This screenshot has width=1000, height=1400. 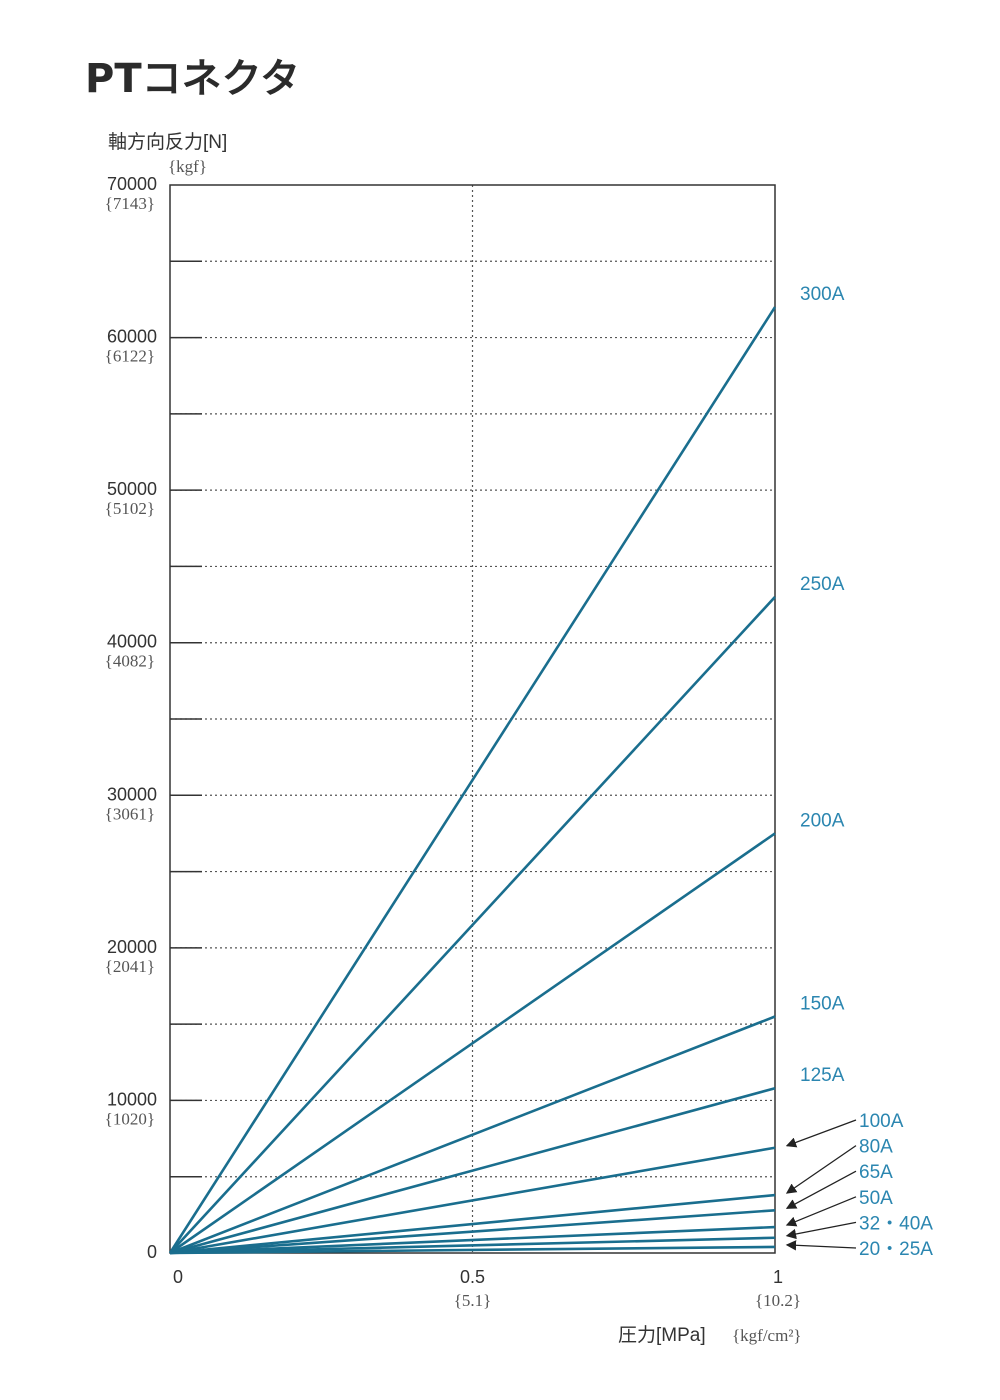 I want to click on y-tick-label: 70000, so click(x=132, y=184).